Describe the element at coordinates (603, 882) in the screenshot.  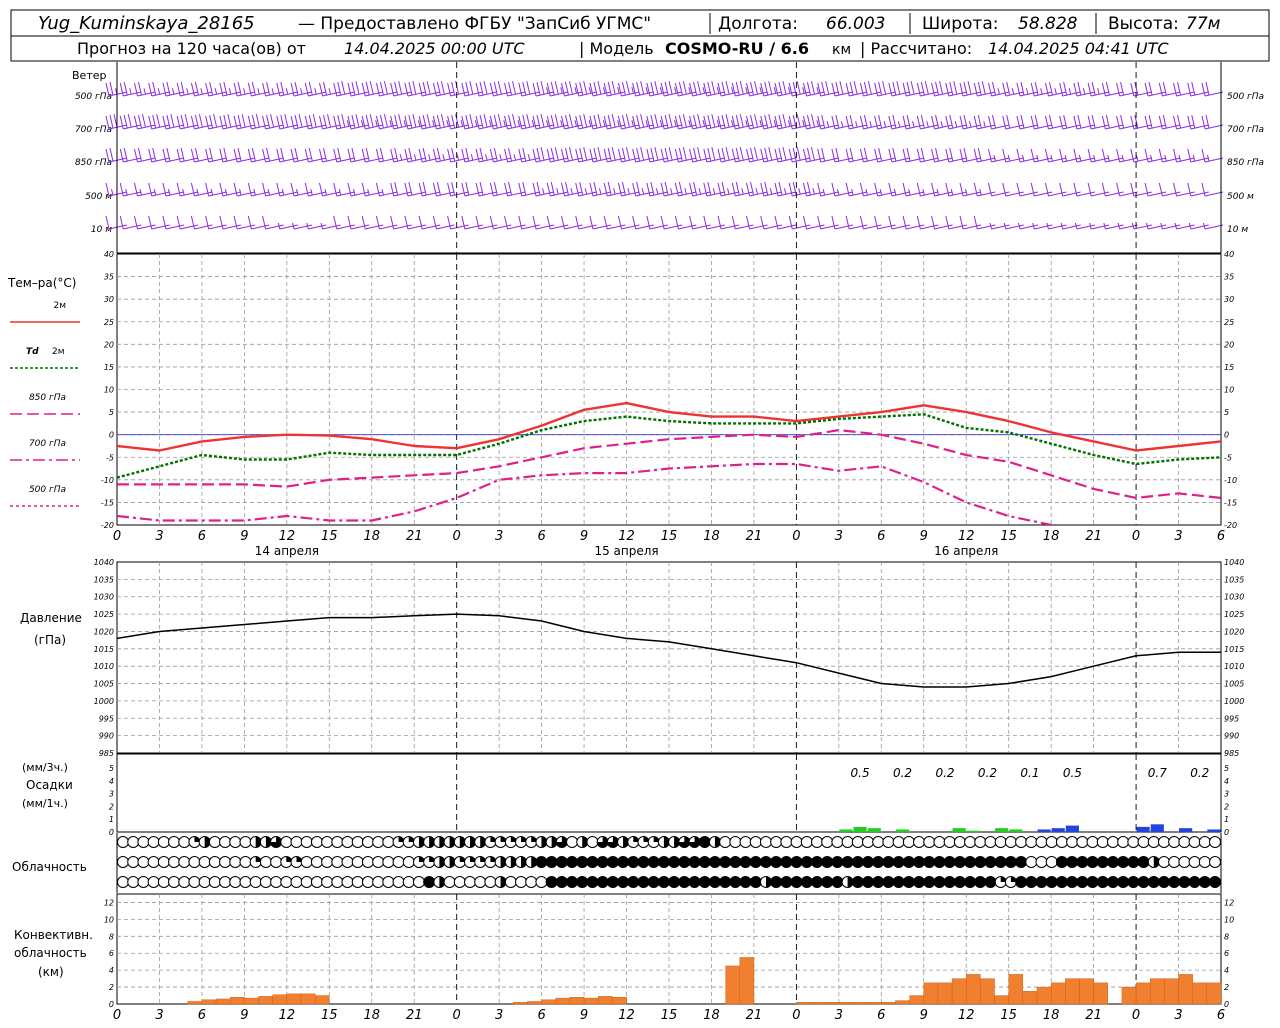
I see `cloud-fill-full` at that location.